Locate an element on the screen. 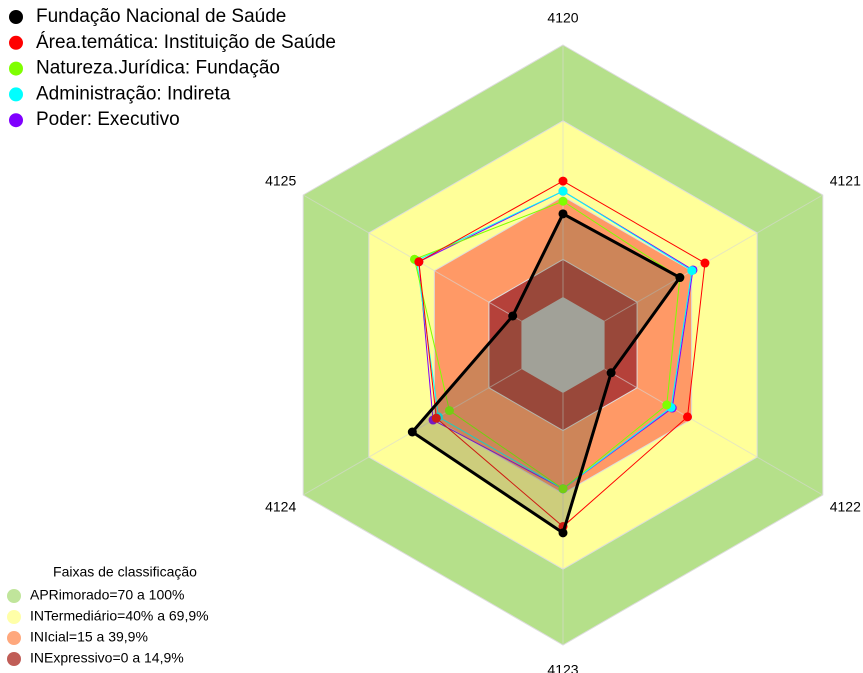 The height and width of the screenshot is (673, 863). legend-label: Administração: Indireta is located at coordinates (133, 93).